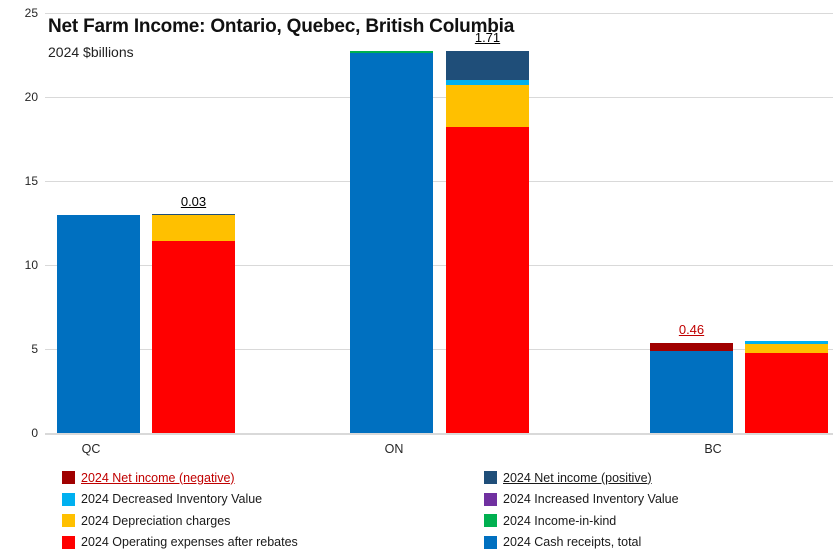 The width and height of the screenshot is (836, 557). I want to click on legend-item-2024-net-income-positive: 2024 Net income (positive), so click(568, 477).